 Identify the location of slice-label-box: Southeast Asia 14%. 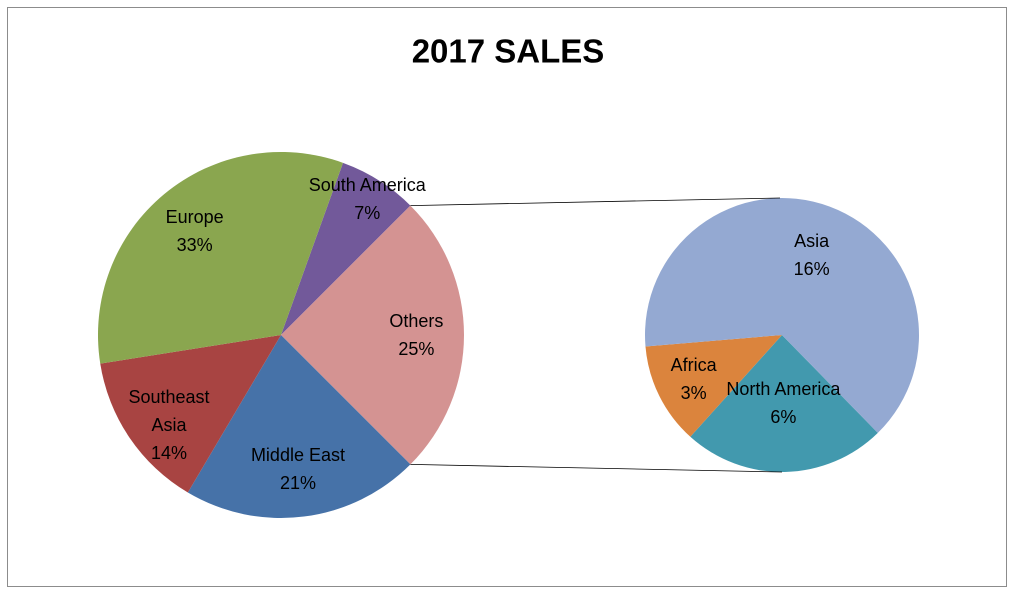
(169, 425).